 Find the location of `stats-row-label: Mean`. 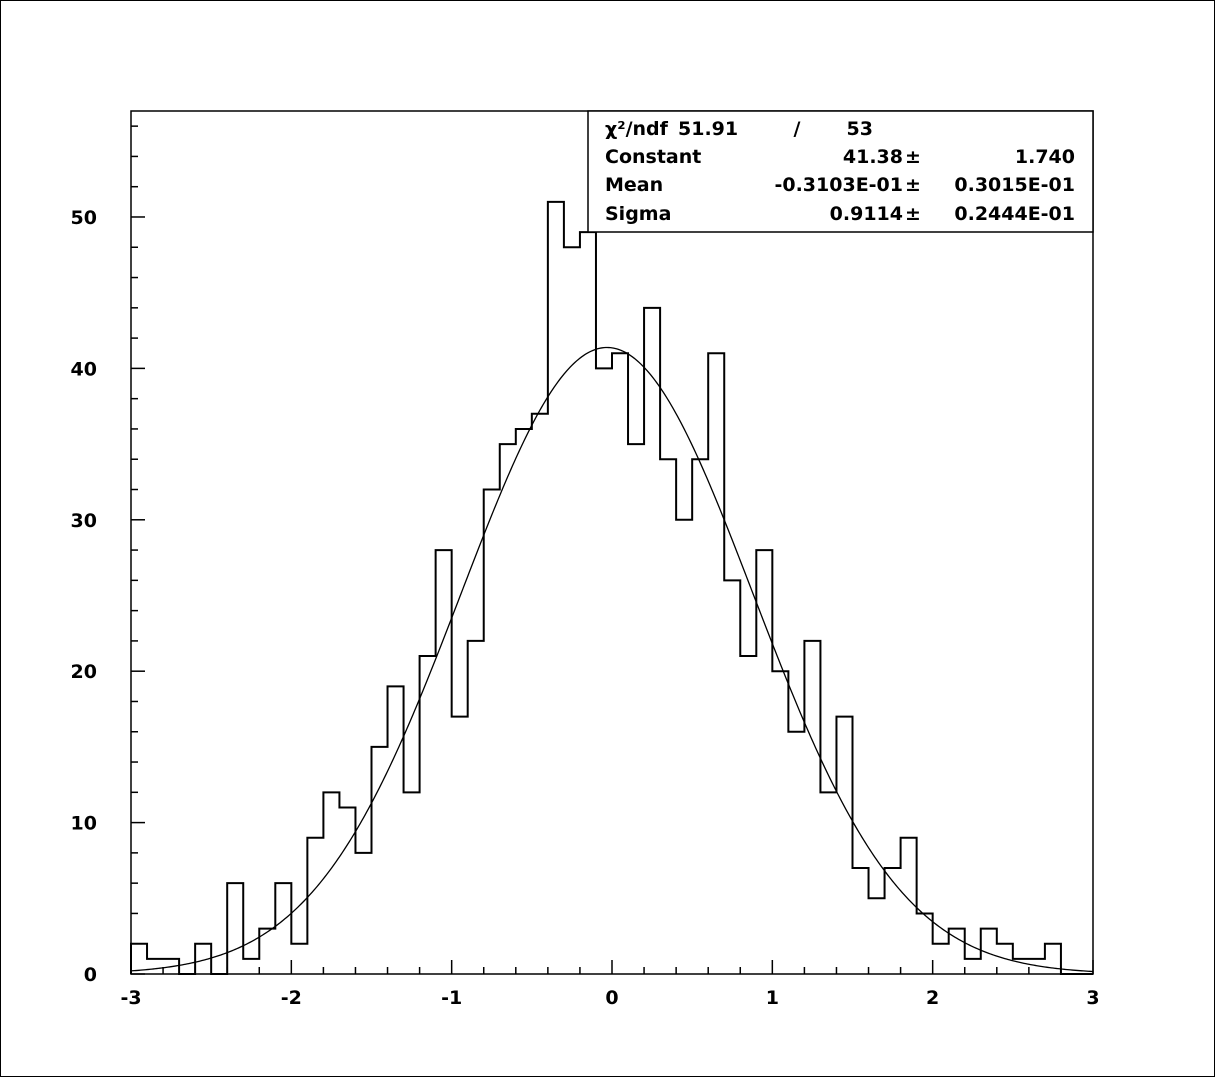

stats-row-label: Mean is located at coordinates (634, 185).